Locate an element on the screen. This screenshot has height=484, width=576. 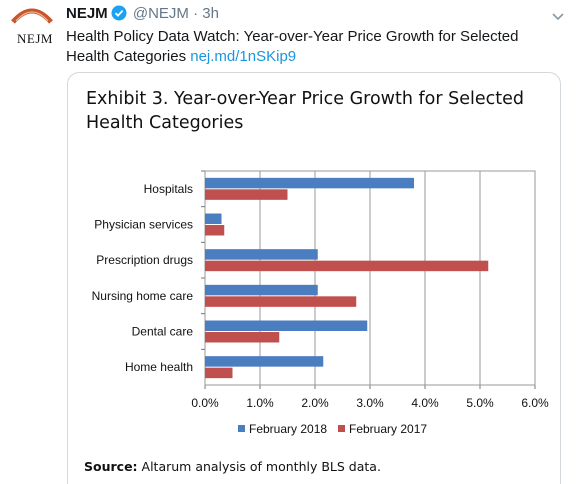
nejm-seal-logo is located at coordinates (32, 16).